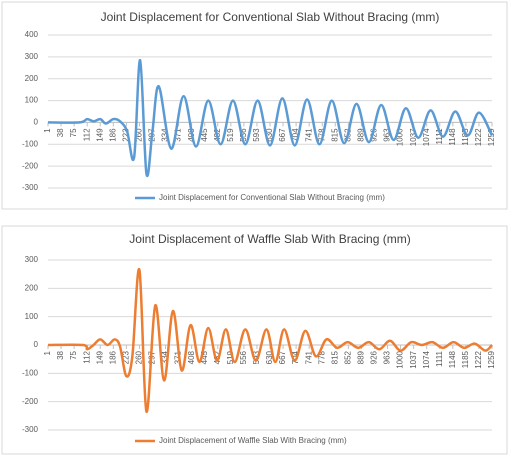  Describe the element at coordinates (347, 357) in the screenshot. I see `x-tick-label: 852` at that location.